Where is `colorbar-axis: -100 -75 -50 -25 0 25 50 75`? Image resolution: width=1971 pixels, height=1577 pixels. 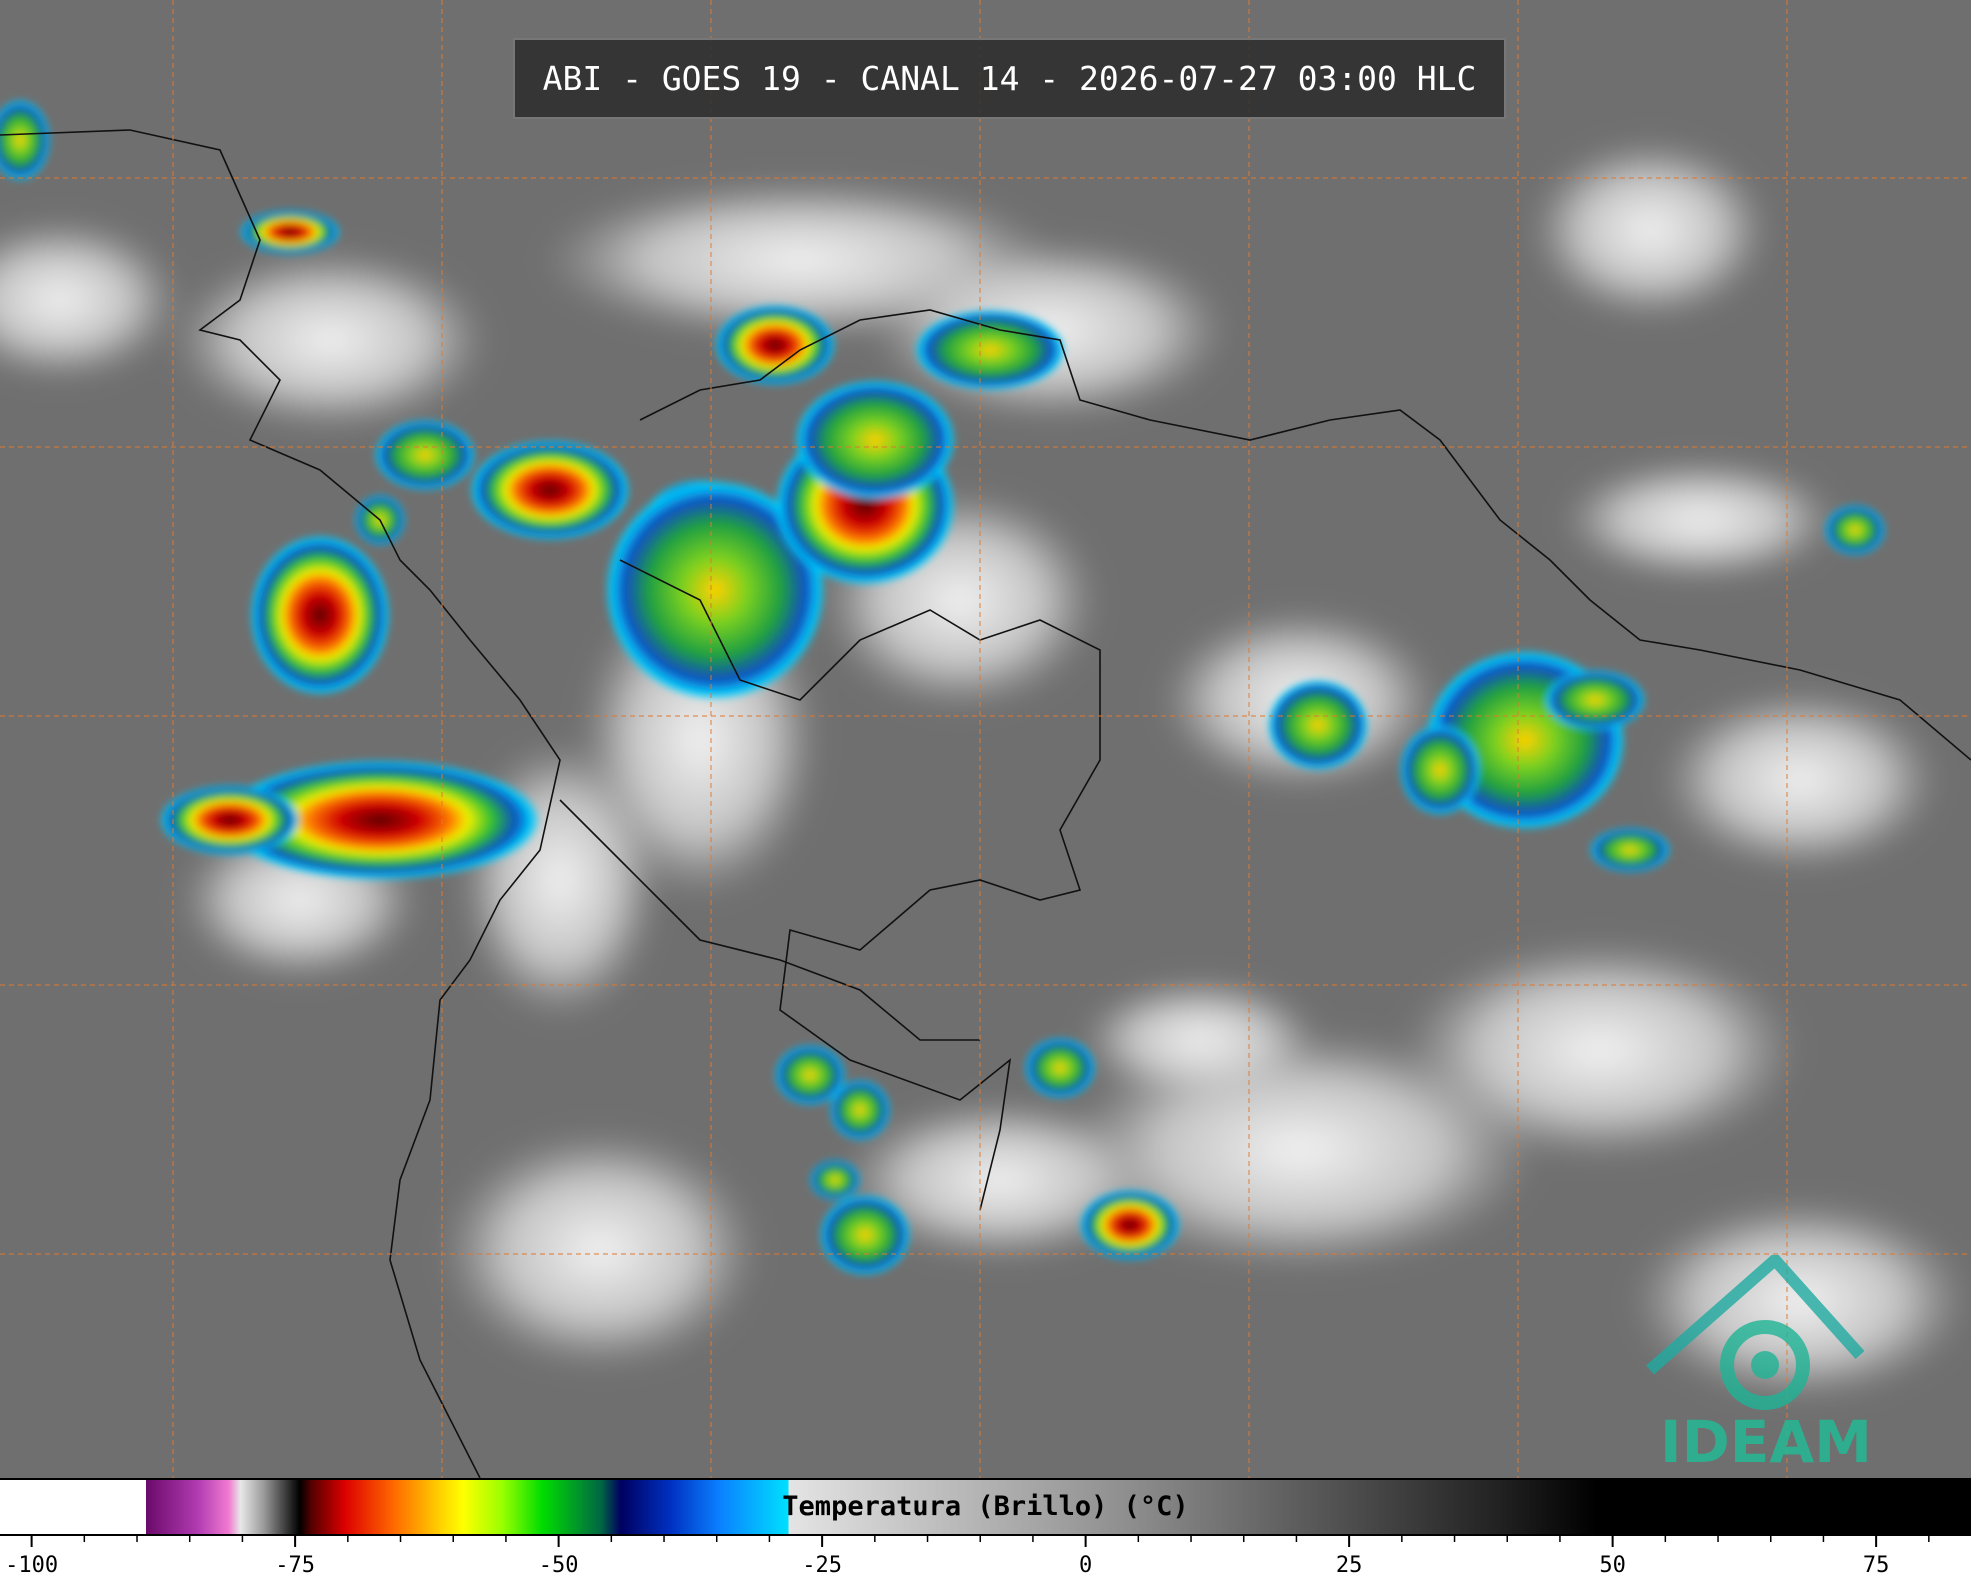
colorbar-axis: -100 -75 -50 -25 0 25 50 75 is located at coordinates (967, 1556).